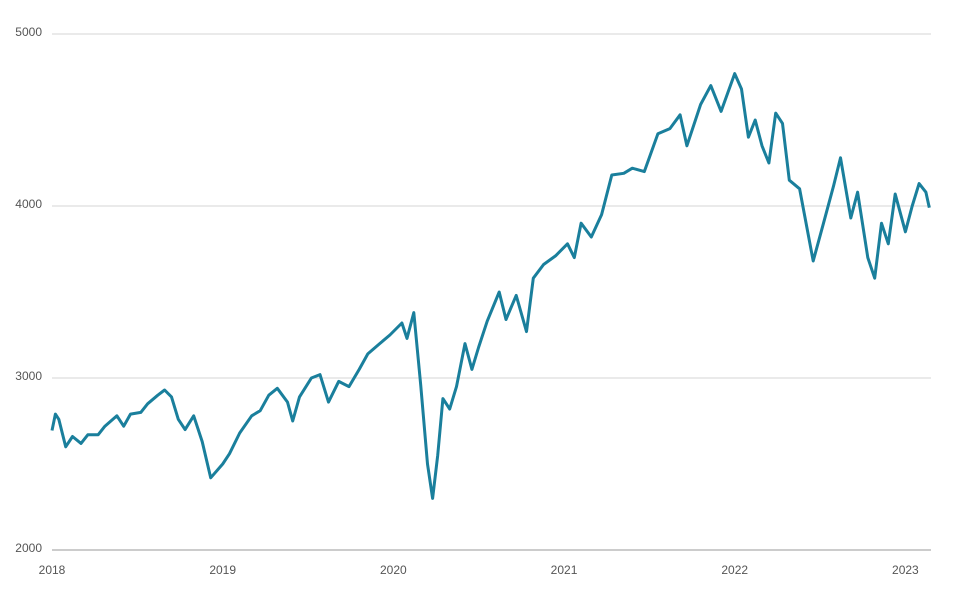 This screenshot has width=964, height=610. What do you see at coordinates (564, 570) in the screenshot?
I see `x-tick-label: 2021` at bounding box center [564, 570].